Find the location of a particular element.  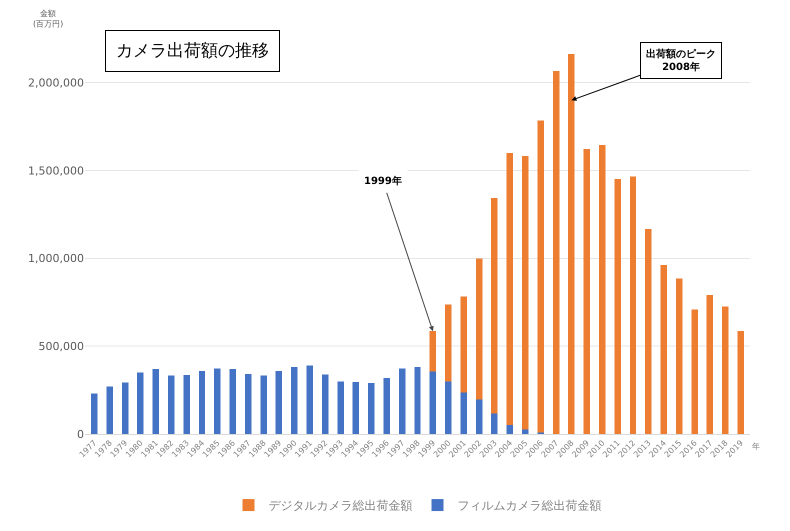

y-tick-label: 500,000 is located at coordinates (61, 347).